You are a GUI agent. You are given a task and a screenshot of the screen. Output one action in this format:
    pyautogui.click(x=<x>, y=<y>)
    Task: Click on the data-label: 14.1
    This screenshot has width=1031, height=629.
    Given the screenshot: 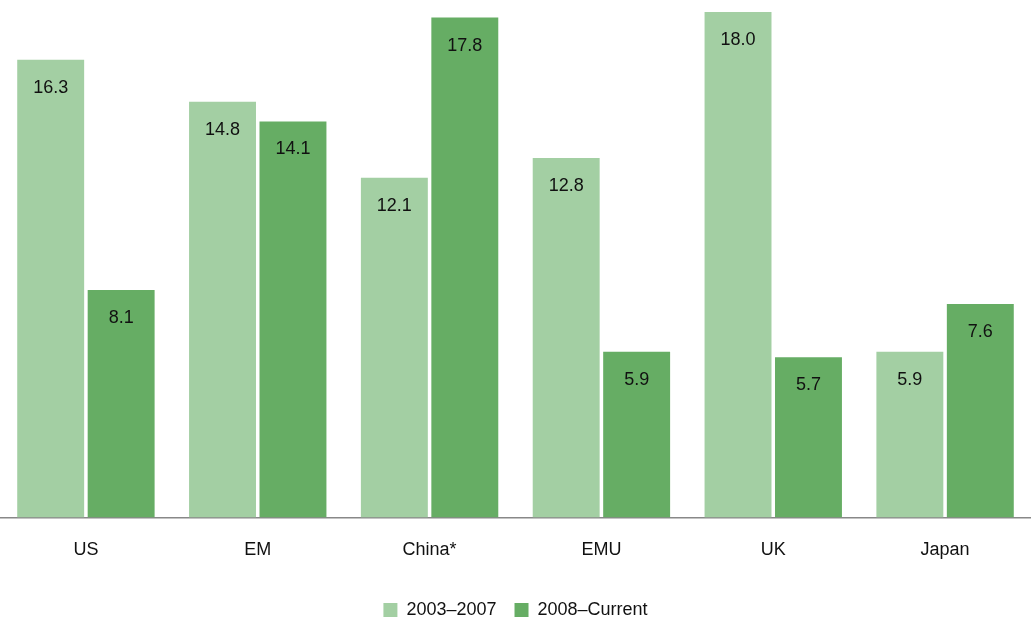 What is the action you would take?
    pyautogui.click(x=293, y=148)
    